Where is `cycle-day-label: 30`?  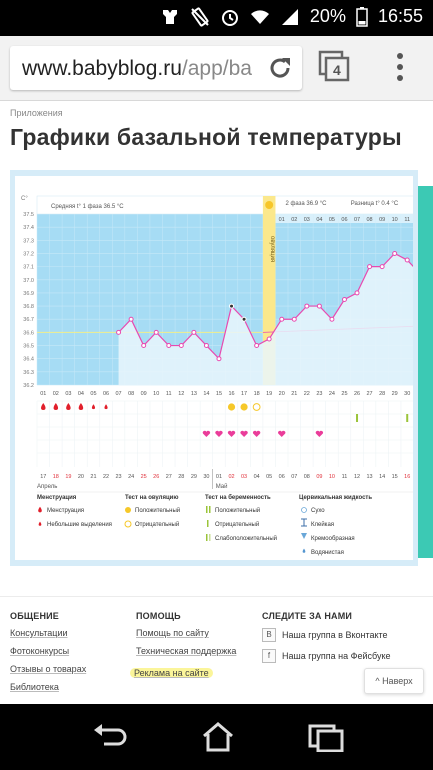 cycle-day-label: 30 is located at coordinates (407, 394).